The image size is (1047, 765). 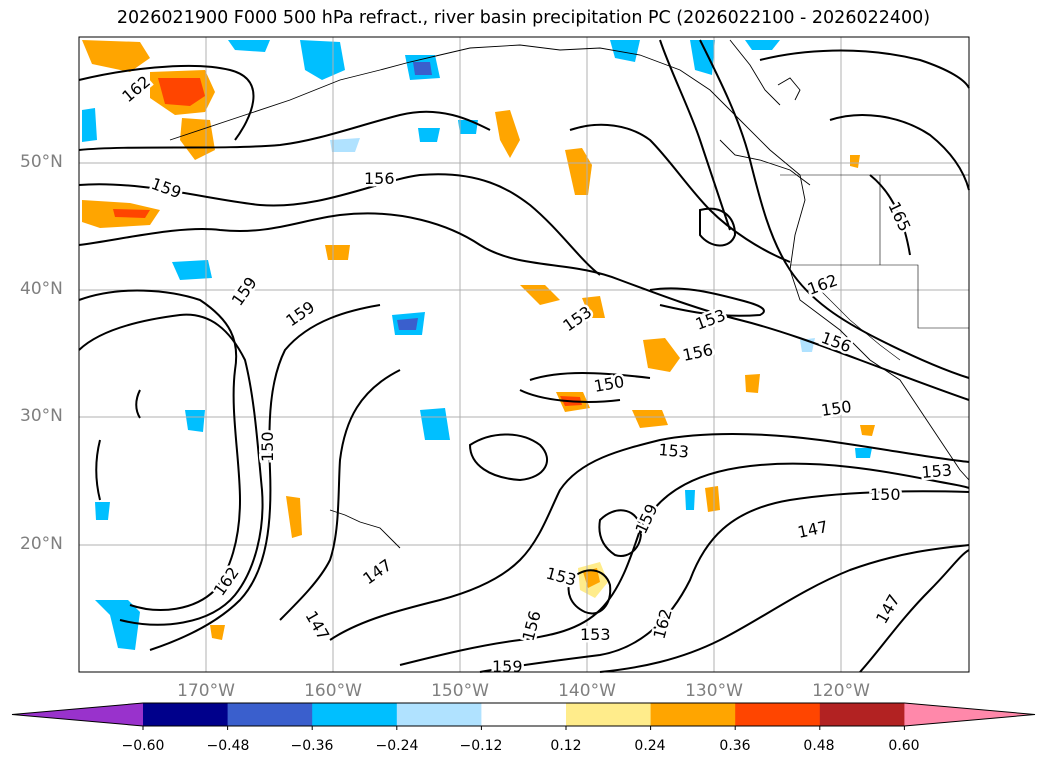 What do you see at coordinates (41, 416) in the screenshot?
I see `lat-label: 30°N` at bounding box center [41, 416].